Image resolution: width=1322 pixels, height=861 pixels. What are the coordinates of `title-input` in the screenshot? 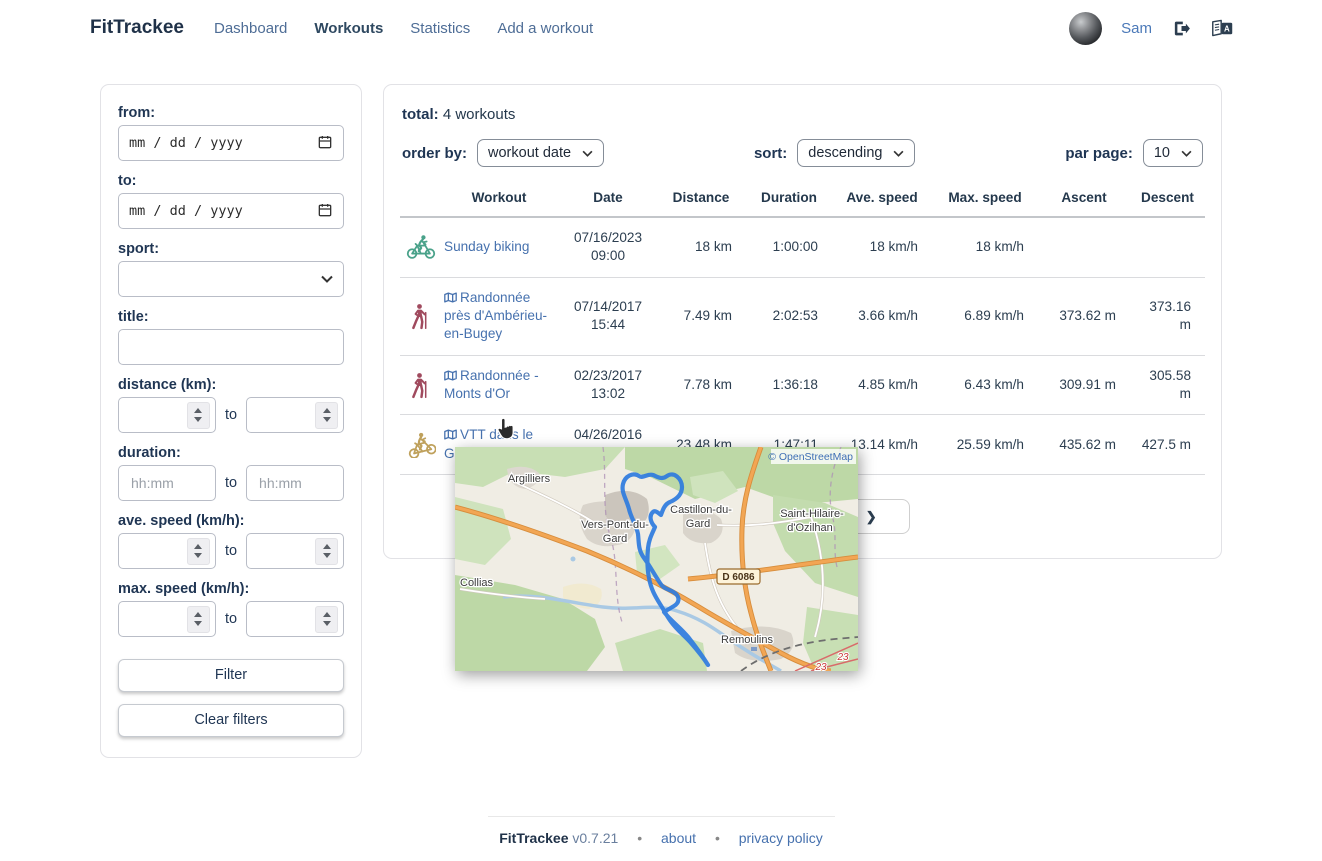 It's located at (231, 347).